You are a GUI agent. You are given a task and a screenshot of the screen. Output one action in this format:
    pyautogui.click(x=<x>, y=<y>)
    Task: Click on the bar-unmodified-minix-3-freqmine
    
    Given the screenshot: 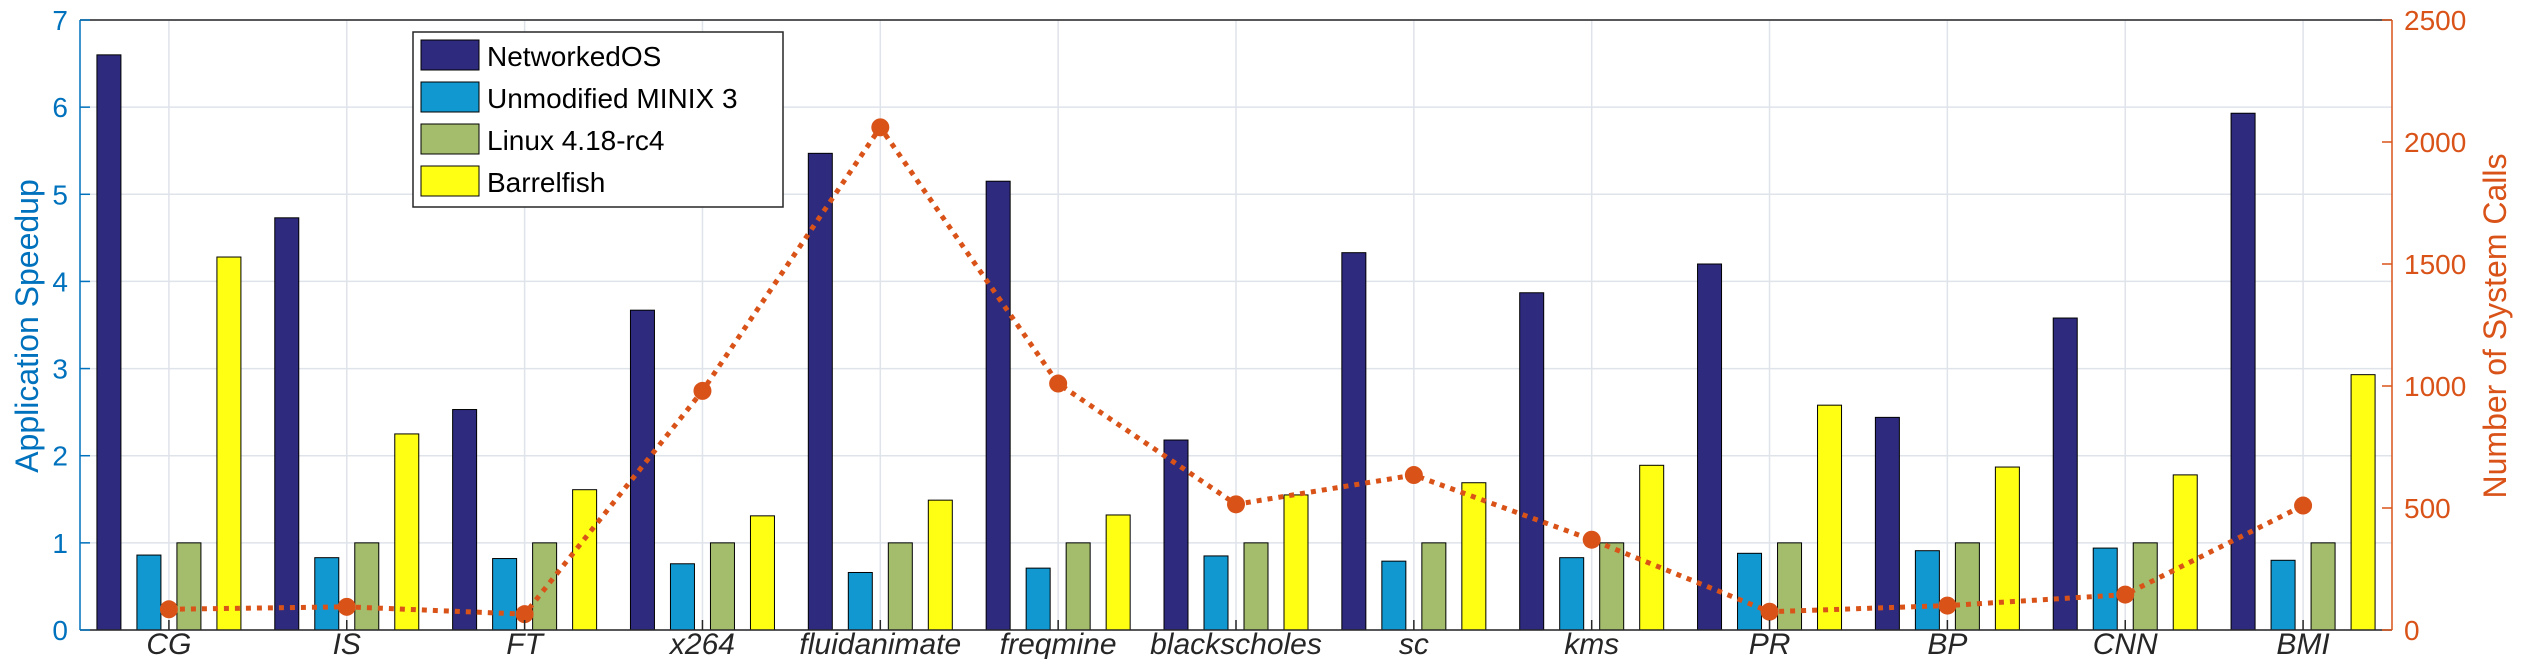 What is the action you would take?
    pyautogui.click(x=1038, y=599)
    